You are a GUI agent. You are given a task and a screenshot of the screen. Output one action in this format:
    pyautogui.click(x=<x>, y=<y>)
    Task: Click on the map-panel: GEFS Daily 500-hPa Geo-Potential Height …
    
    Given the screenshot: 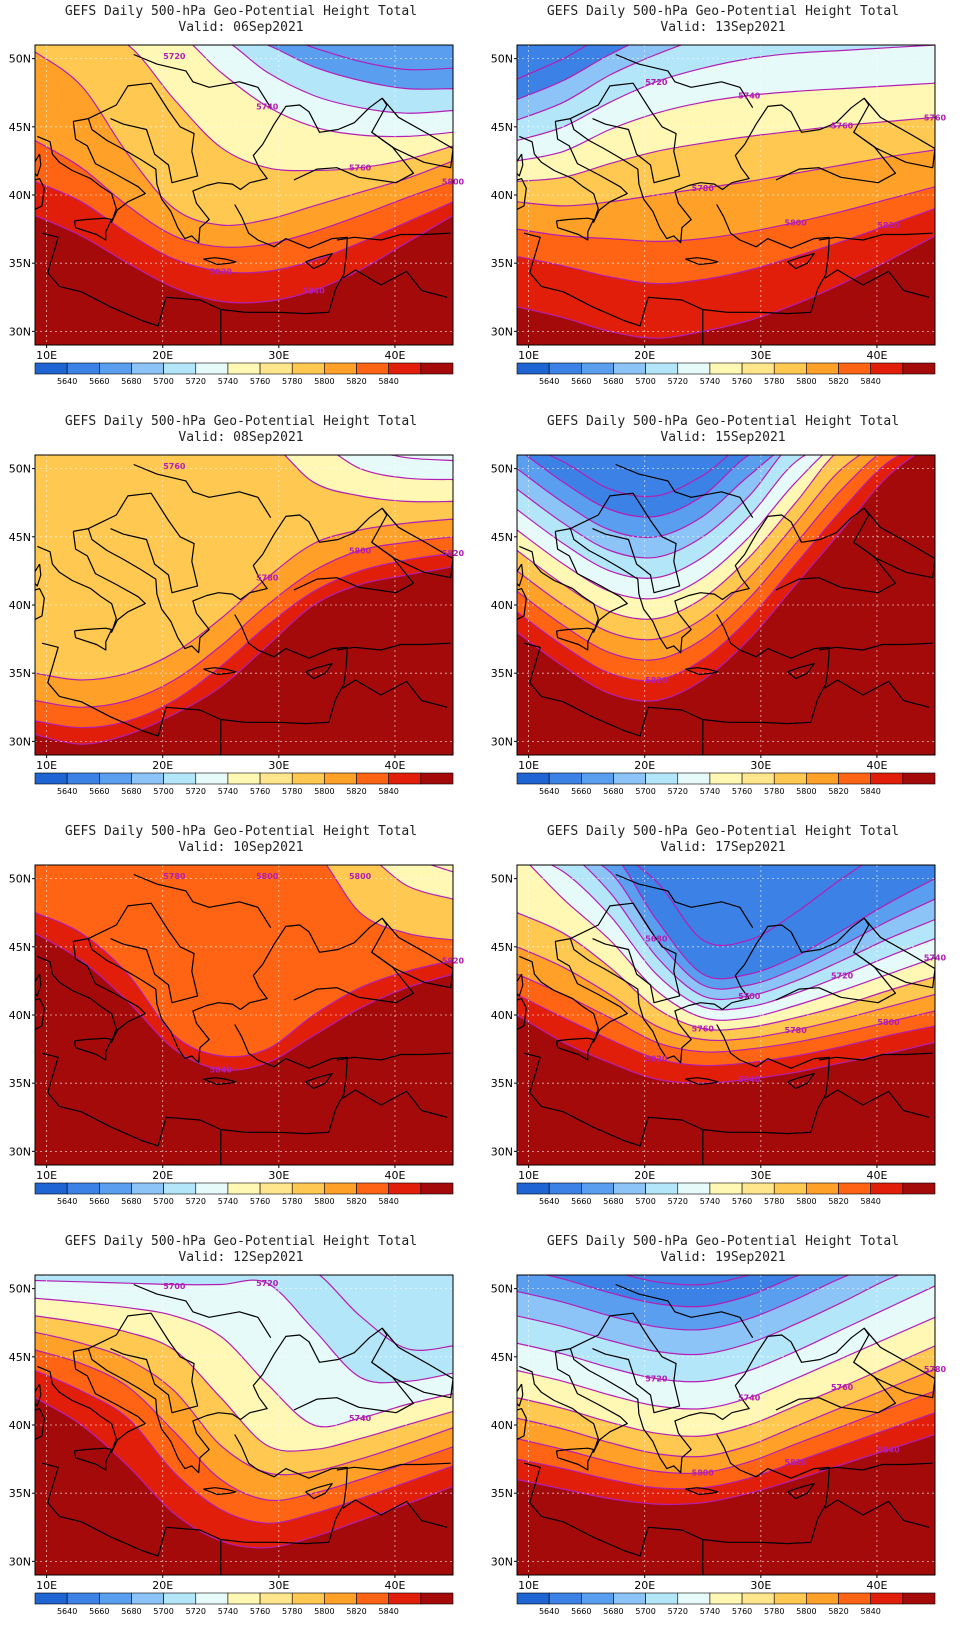 What is the action you would take?
    pyautogui.click(x=241, y=1435)
    